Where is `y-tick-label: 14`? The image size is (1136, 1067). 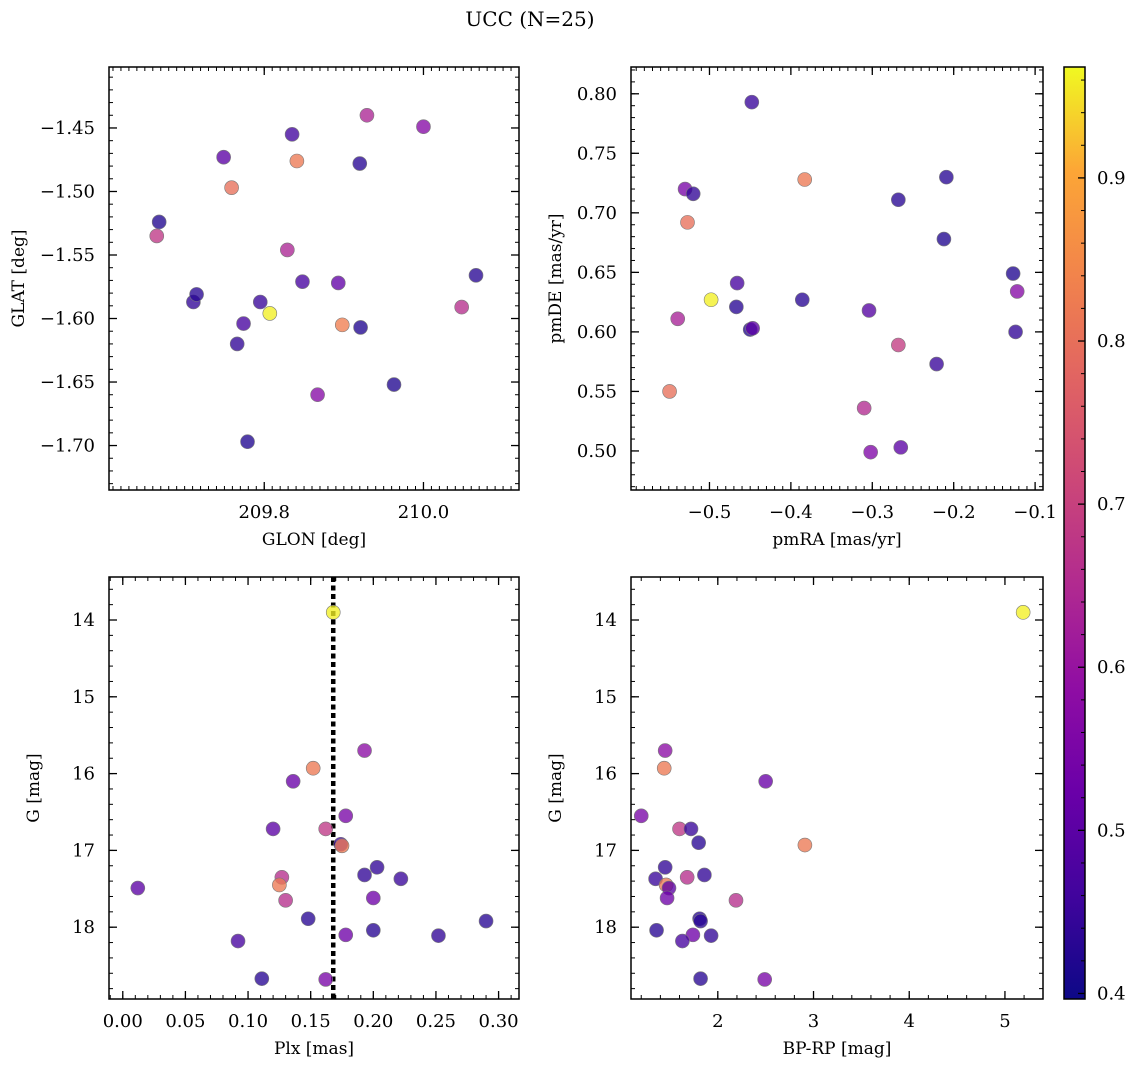
y-tick-label: 14 is located at coordinates (605, 620).